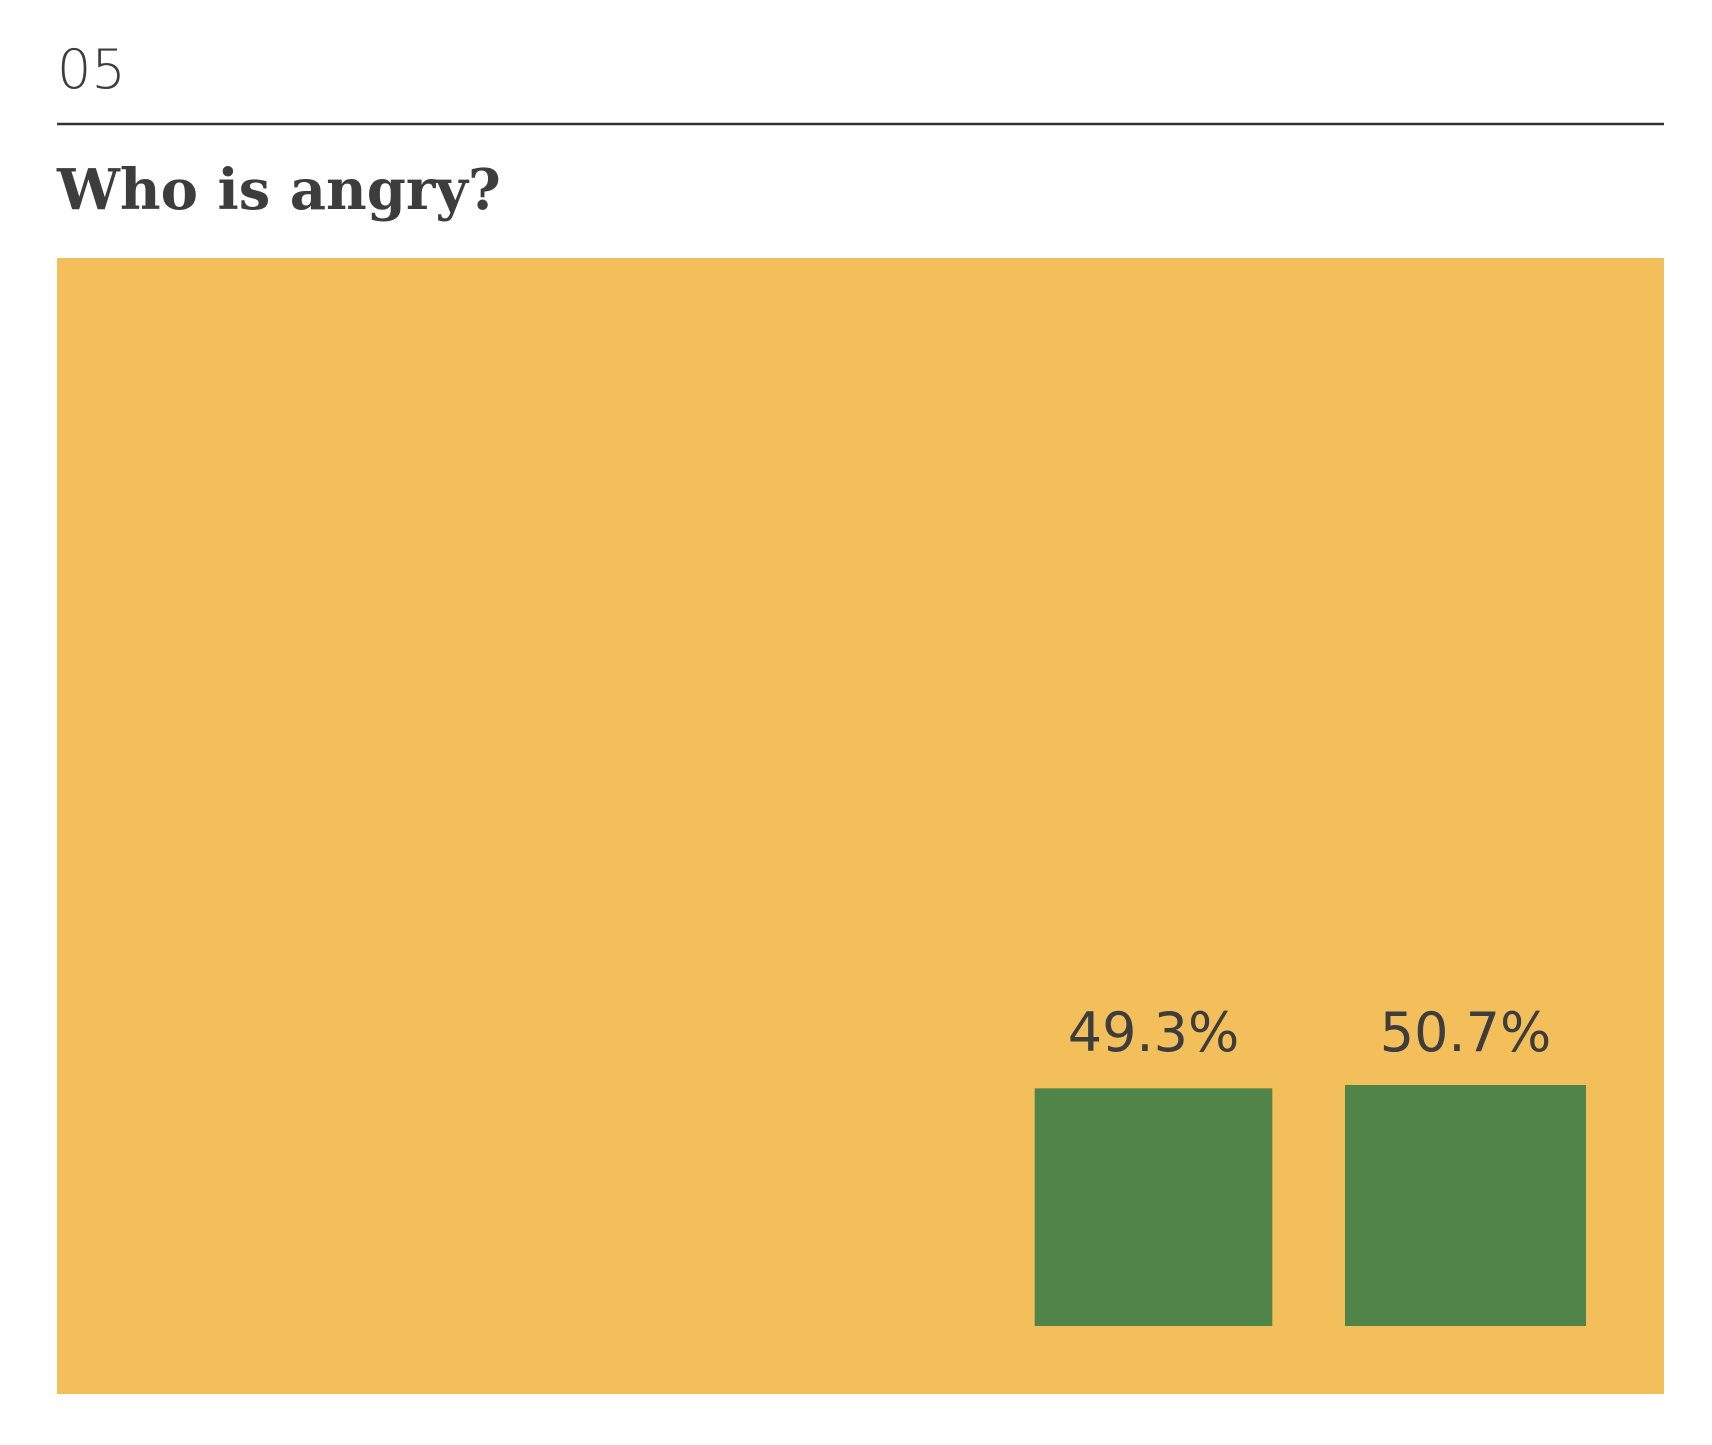  I want to click on value-label: 49.3%, so click(1154, 1032).